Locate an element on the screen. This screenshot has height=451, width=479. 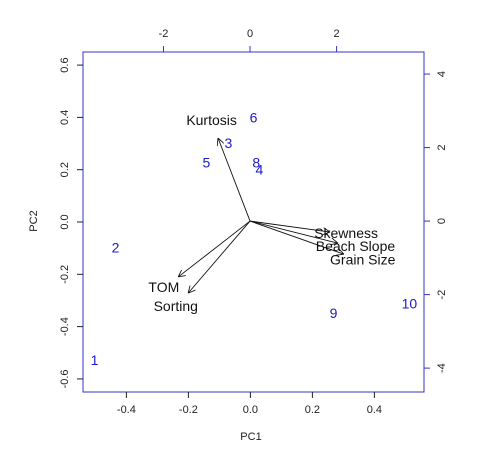
y-tick-label: 0.4 is located at coordinates (65, 117).